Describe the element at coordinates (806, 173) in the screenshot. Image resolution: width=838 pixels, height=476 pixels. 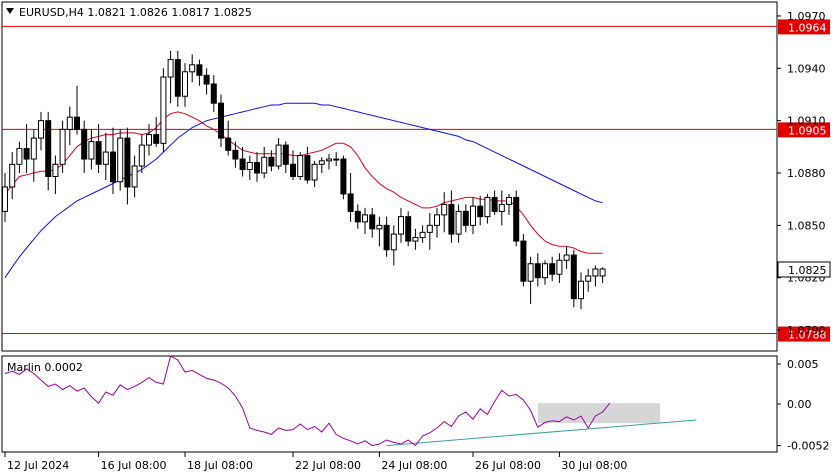
I see `price-tick-label: 1.0880` at that location.